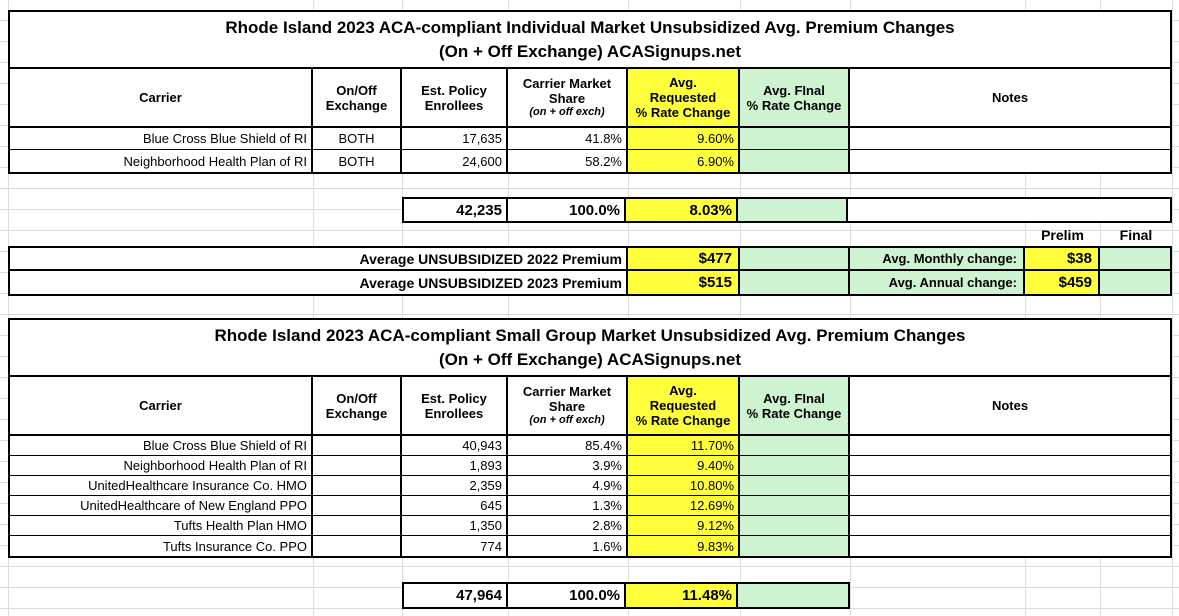 The width and height of the screenshot is (1179, 616). What do you see at coordinates (684, 258) in the screenshot?
I see `premium-2022-value-cell: $477` at bounding box center [684, 258].